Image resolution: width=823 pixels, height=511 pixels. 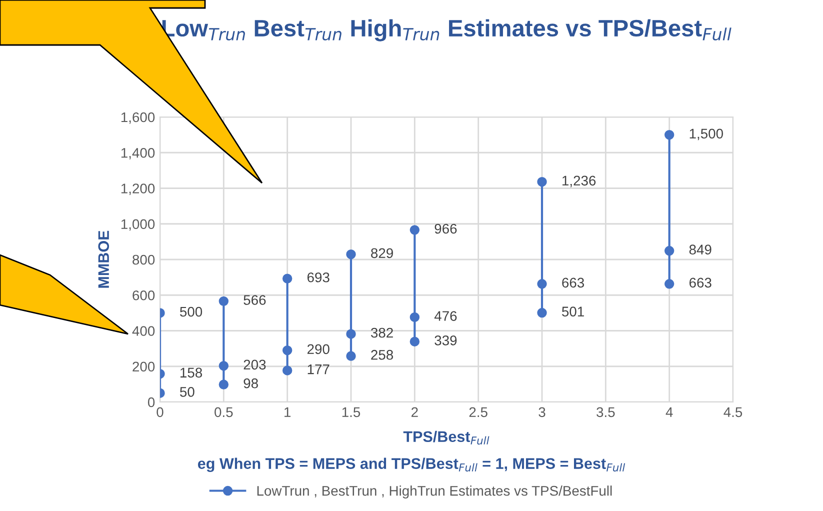 I want to click on y-axis-title: MMBOE, so click(x=104, y=259).